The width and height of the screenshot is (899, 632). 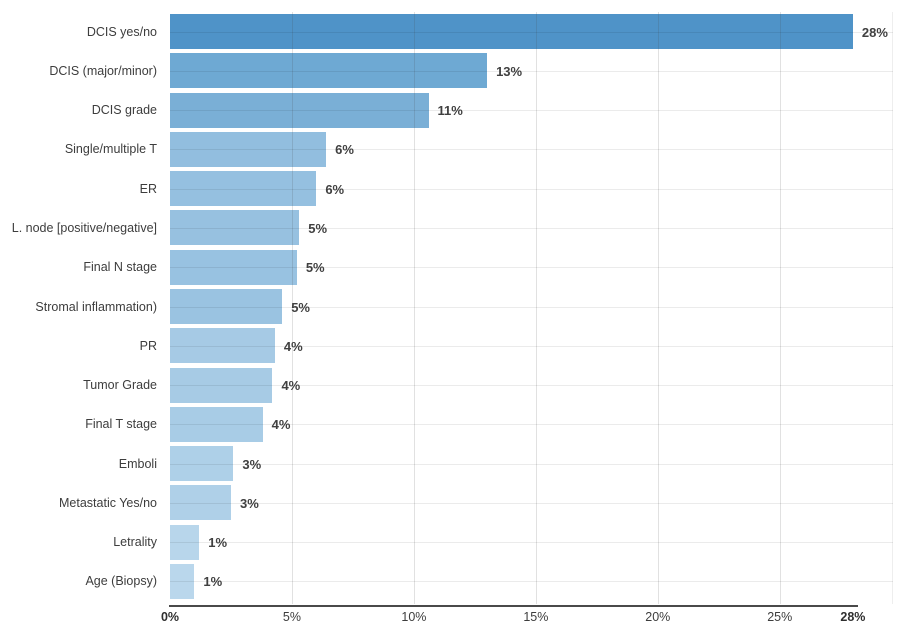 I want to click on category-label: DCIS grade, so click(x=124, y=110).